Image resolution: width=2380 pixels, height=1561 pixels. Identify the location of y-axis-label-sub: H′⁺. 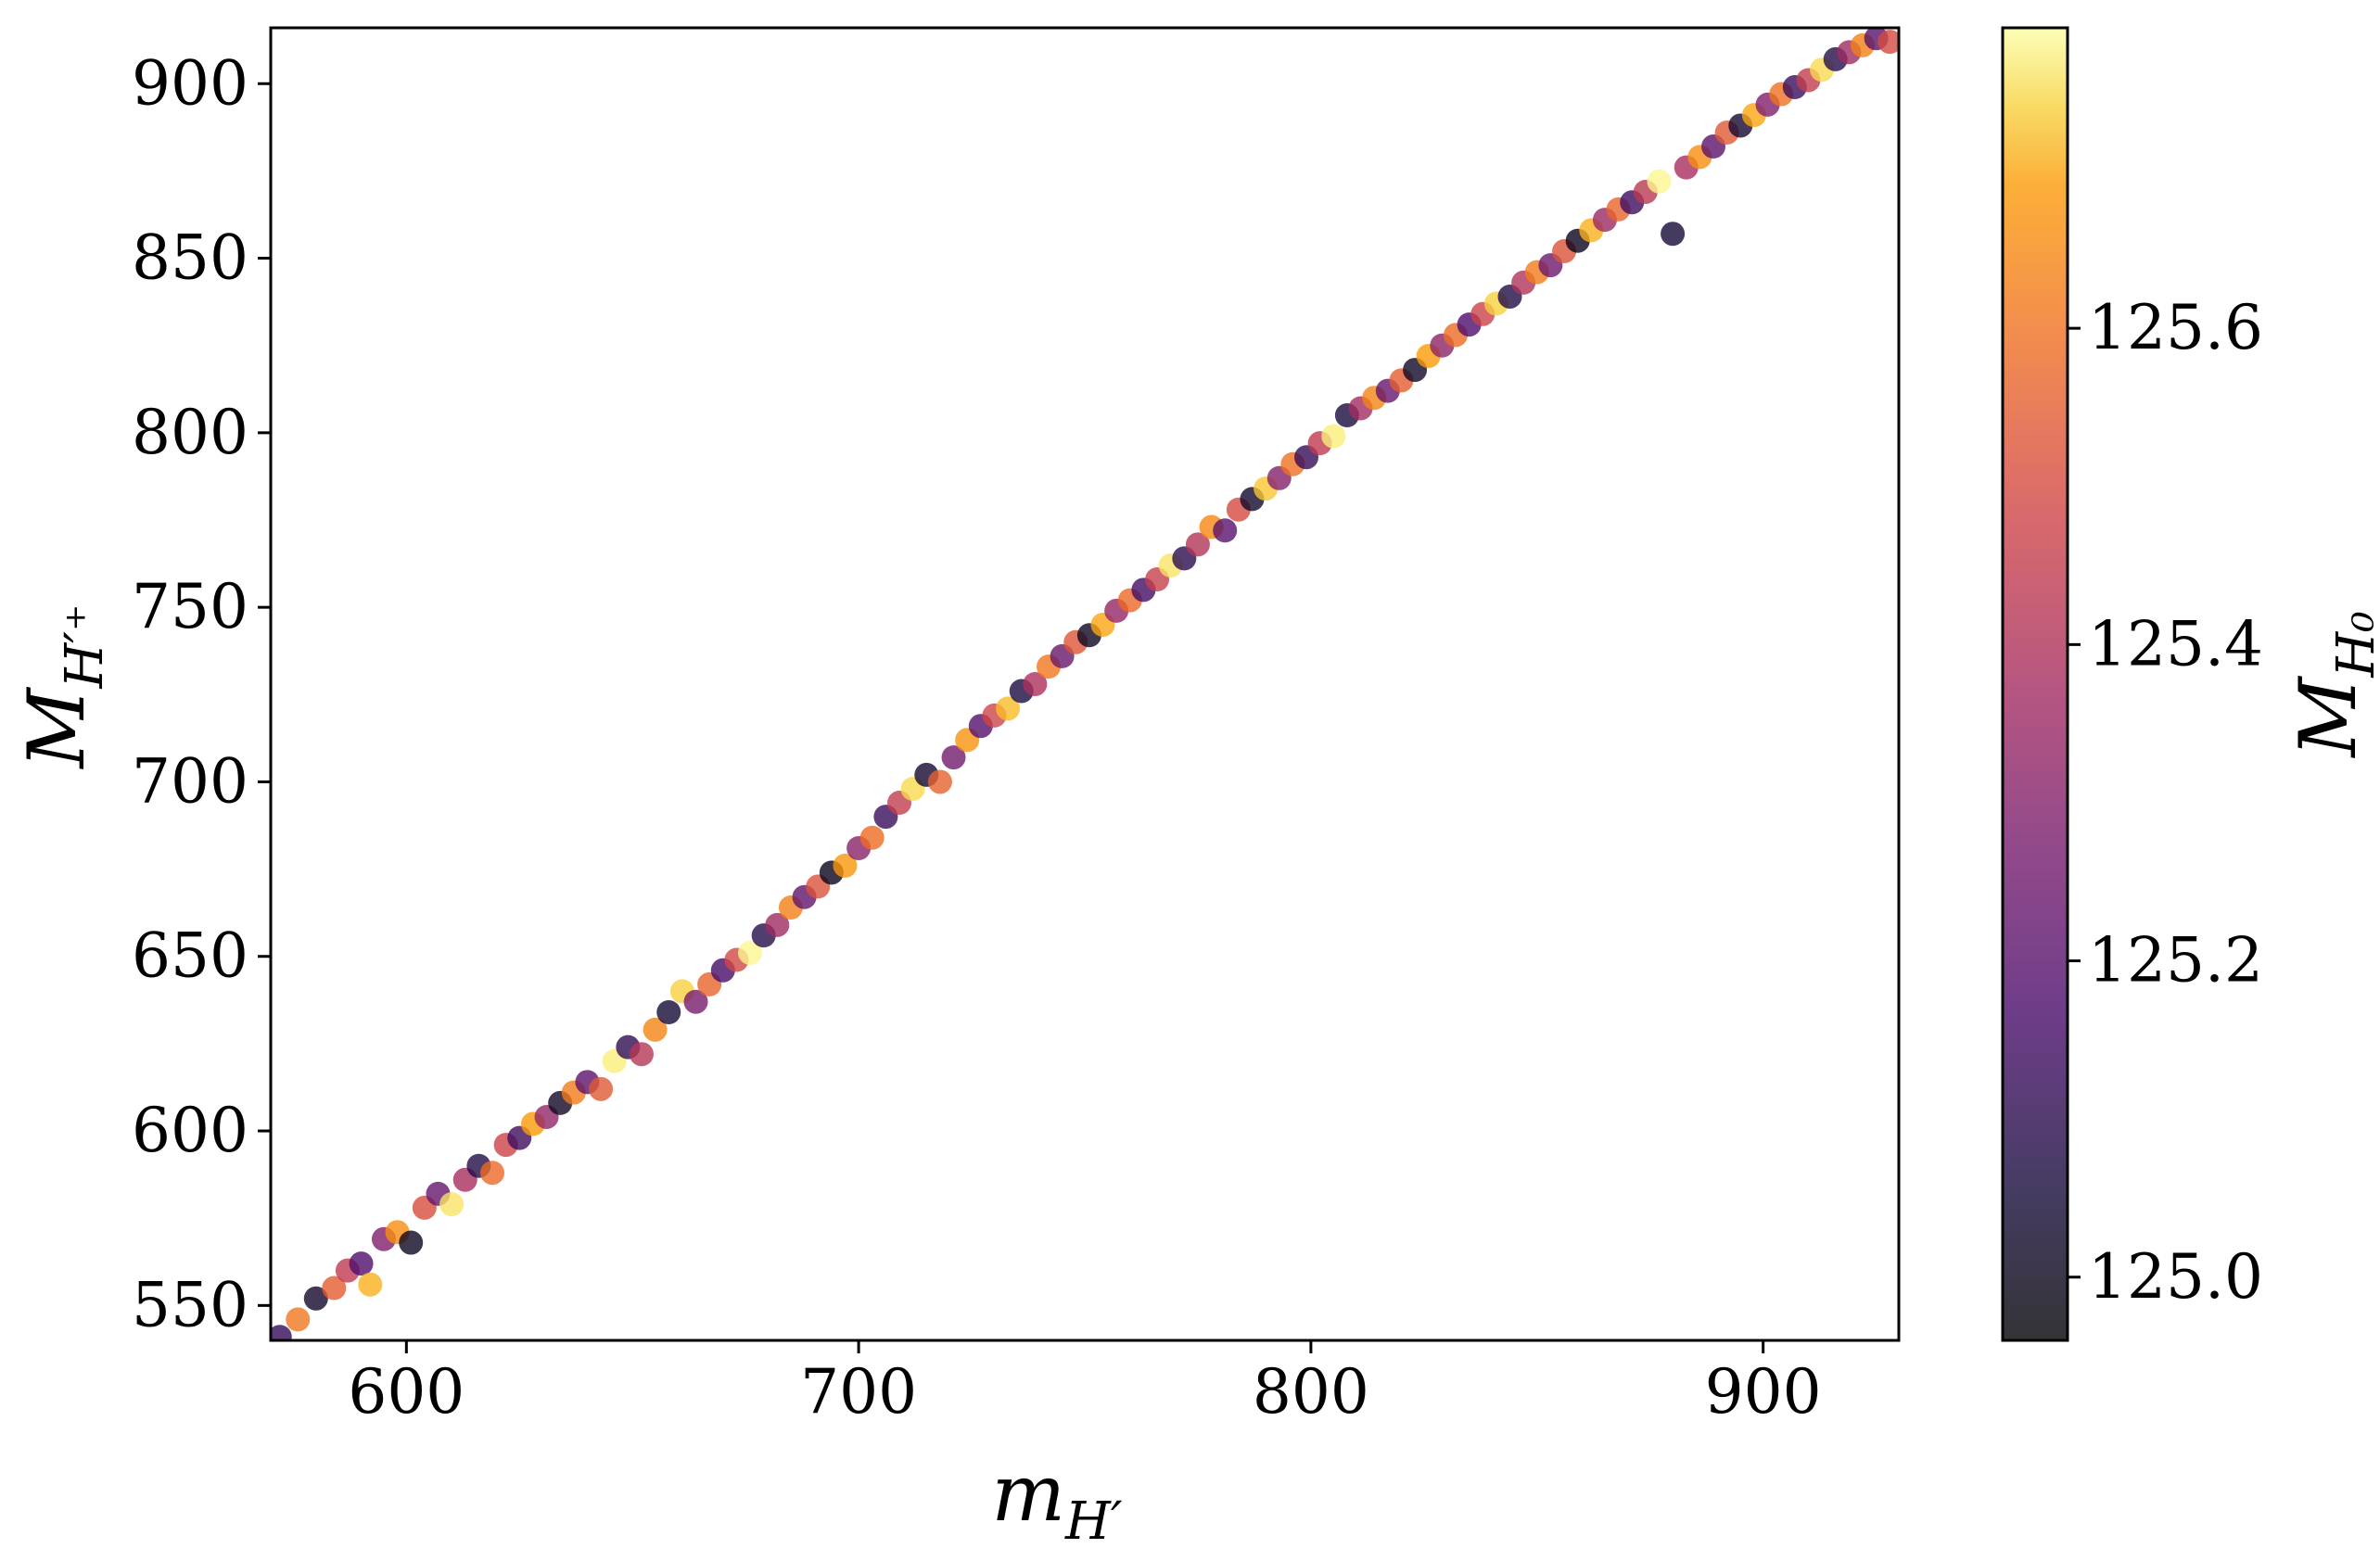
(85, 646).